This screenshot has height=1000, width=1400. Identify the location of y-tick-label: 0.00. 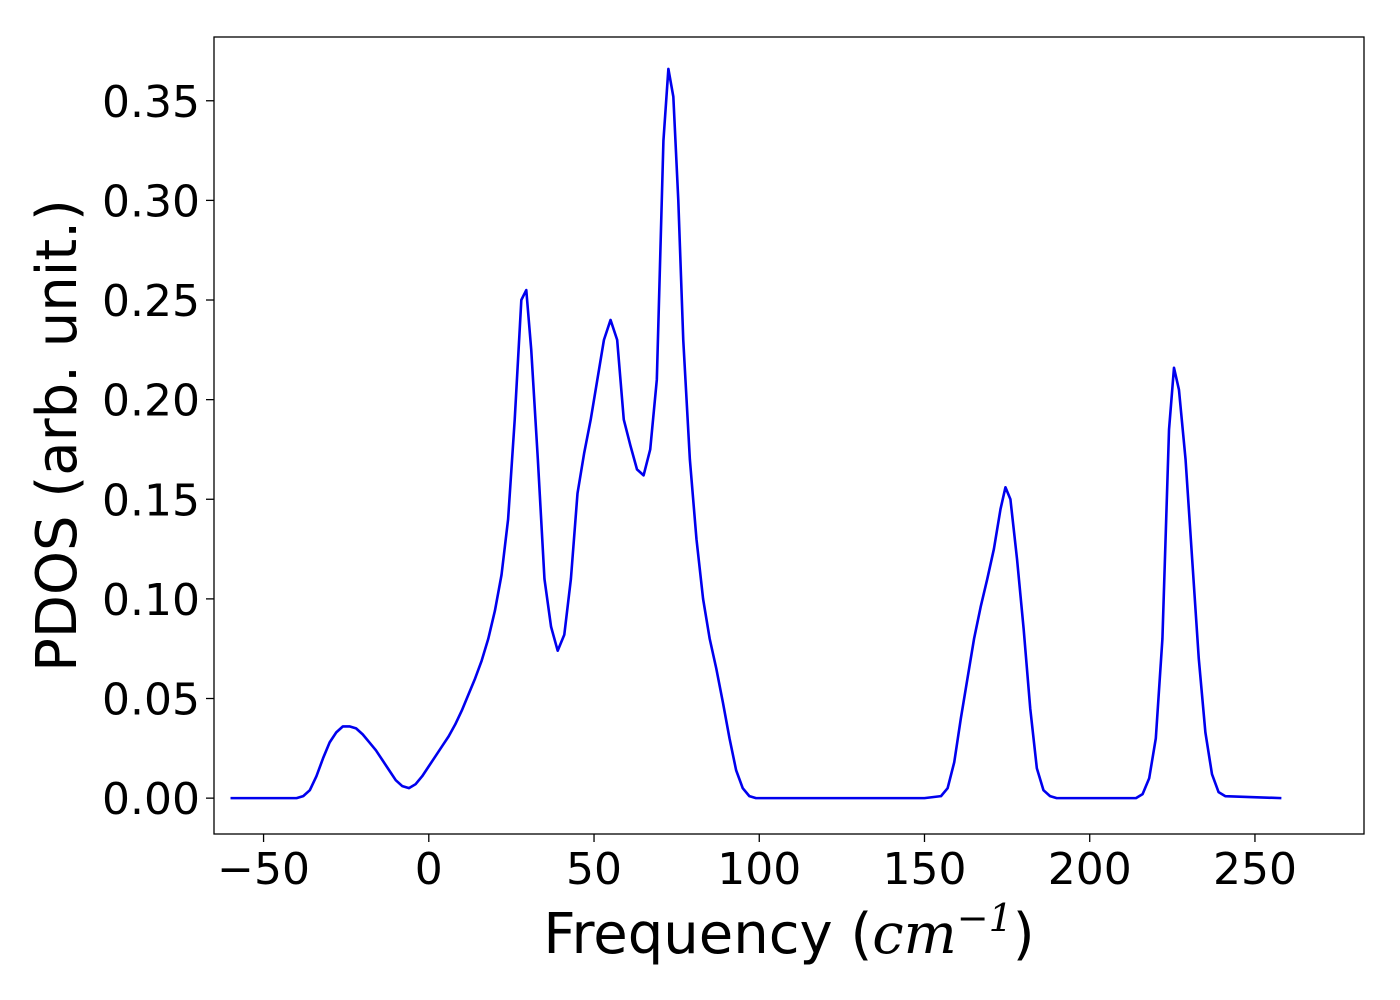
(151, 799).